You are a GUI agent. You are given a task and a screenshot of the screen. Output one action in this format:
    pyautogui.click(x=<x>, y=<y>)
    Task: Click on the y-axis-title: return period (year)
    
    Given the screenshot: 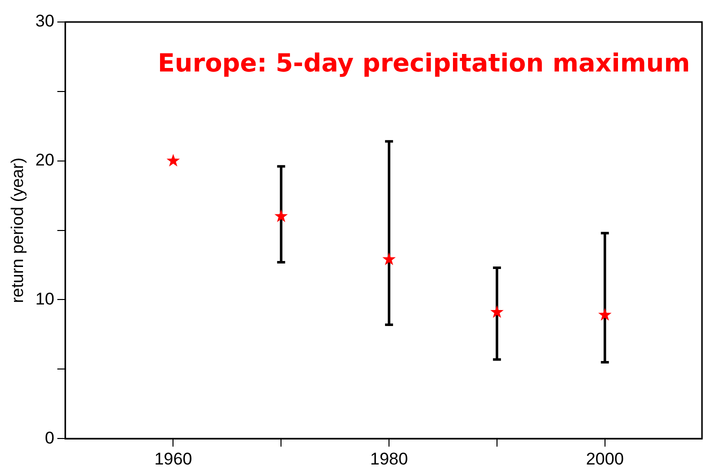 What is the action you would take?
    pyautogui.click(x=17, y=231)
    